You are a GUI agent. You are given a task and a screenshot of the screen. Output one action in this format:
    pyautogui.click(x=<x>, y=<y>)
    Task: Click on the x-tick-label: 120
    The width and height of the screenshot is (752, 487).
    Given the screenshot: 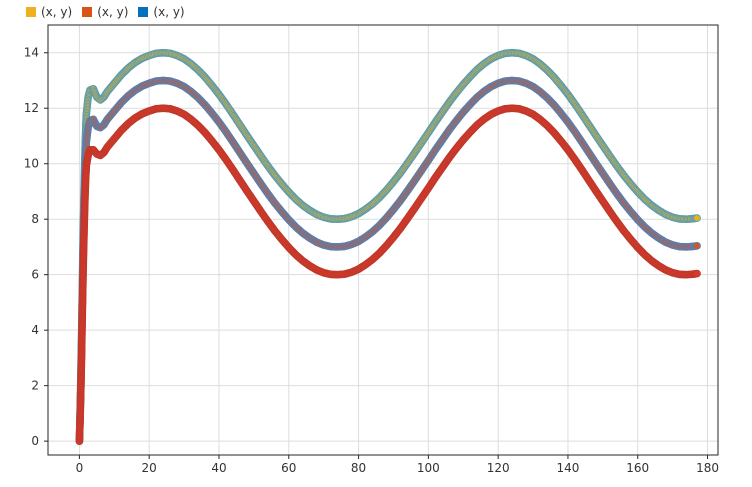 What is the action you would take?
    pyautogui.click(x=498, y=468)
    